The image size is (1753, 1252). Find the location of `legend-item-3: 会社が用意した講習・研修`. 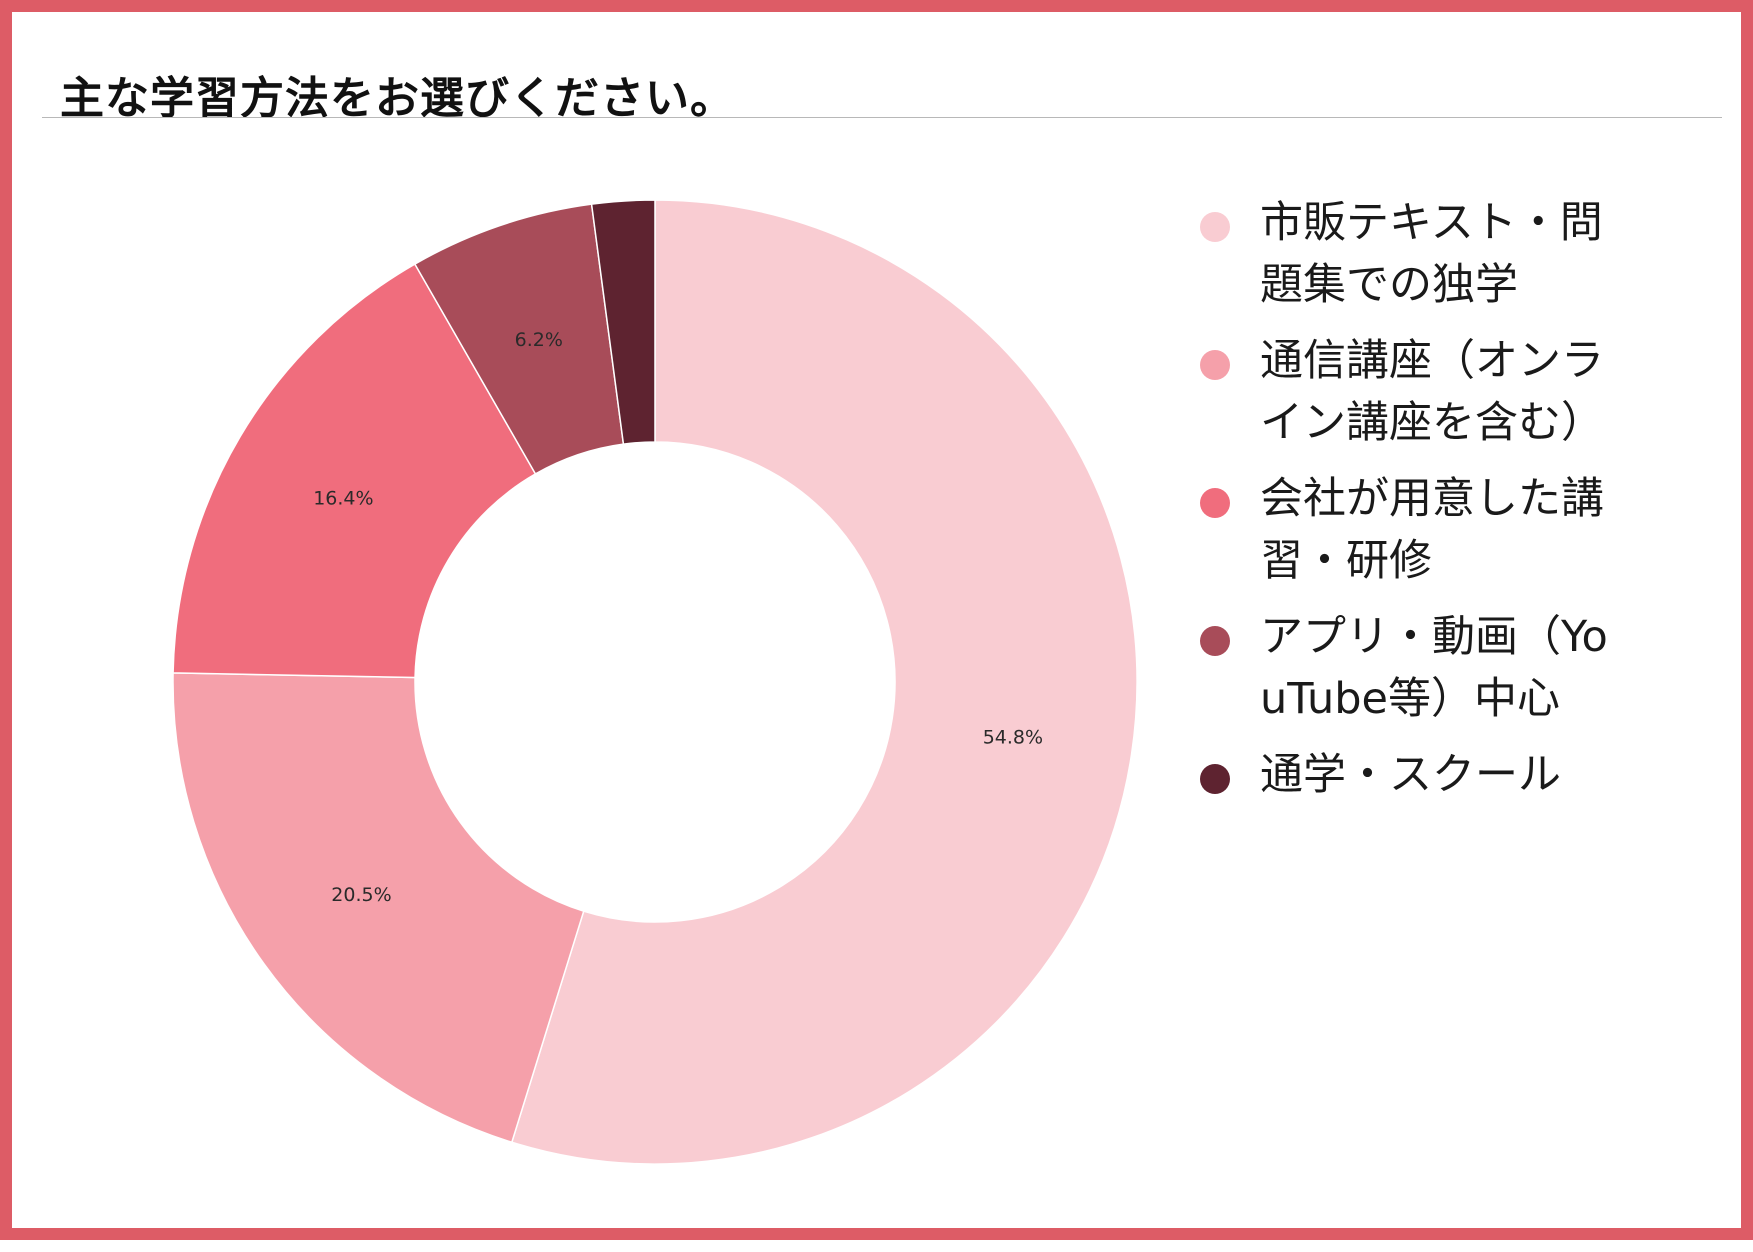

legend-item-3: 会社が用意した講習・研修 is located at coordinates (1410, 530).